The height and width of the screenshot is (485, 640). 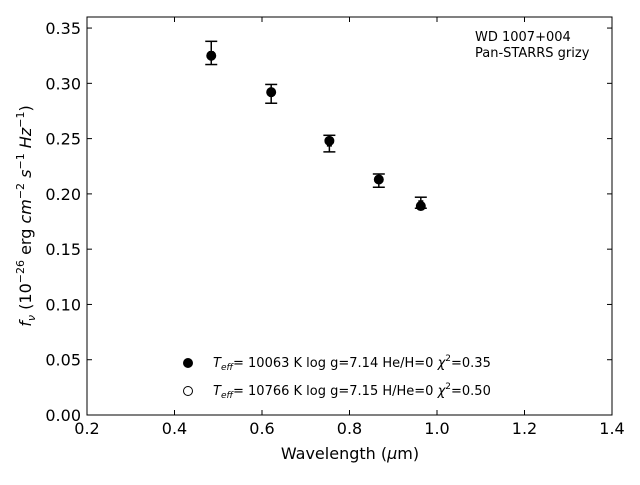 What do you see at coordinates (63, 415) in the screenshot?
I see `y-tick-label: 0.00` at bounding box center [63, 415].